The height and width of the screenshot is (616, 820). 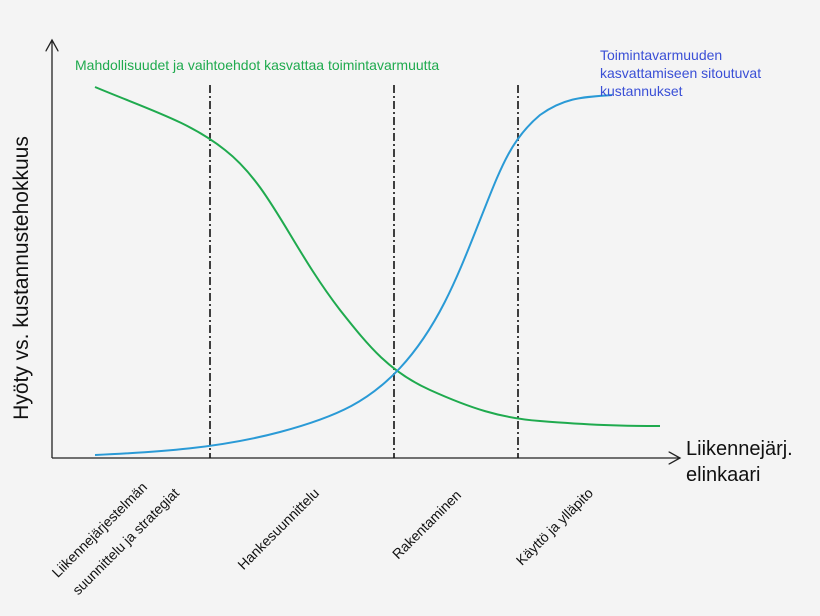 What do you see at coordinates (278, 529) in the screenshot?
I see `phase-label: Hankesuunnittelu` at bounding box center [278, 529].